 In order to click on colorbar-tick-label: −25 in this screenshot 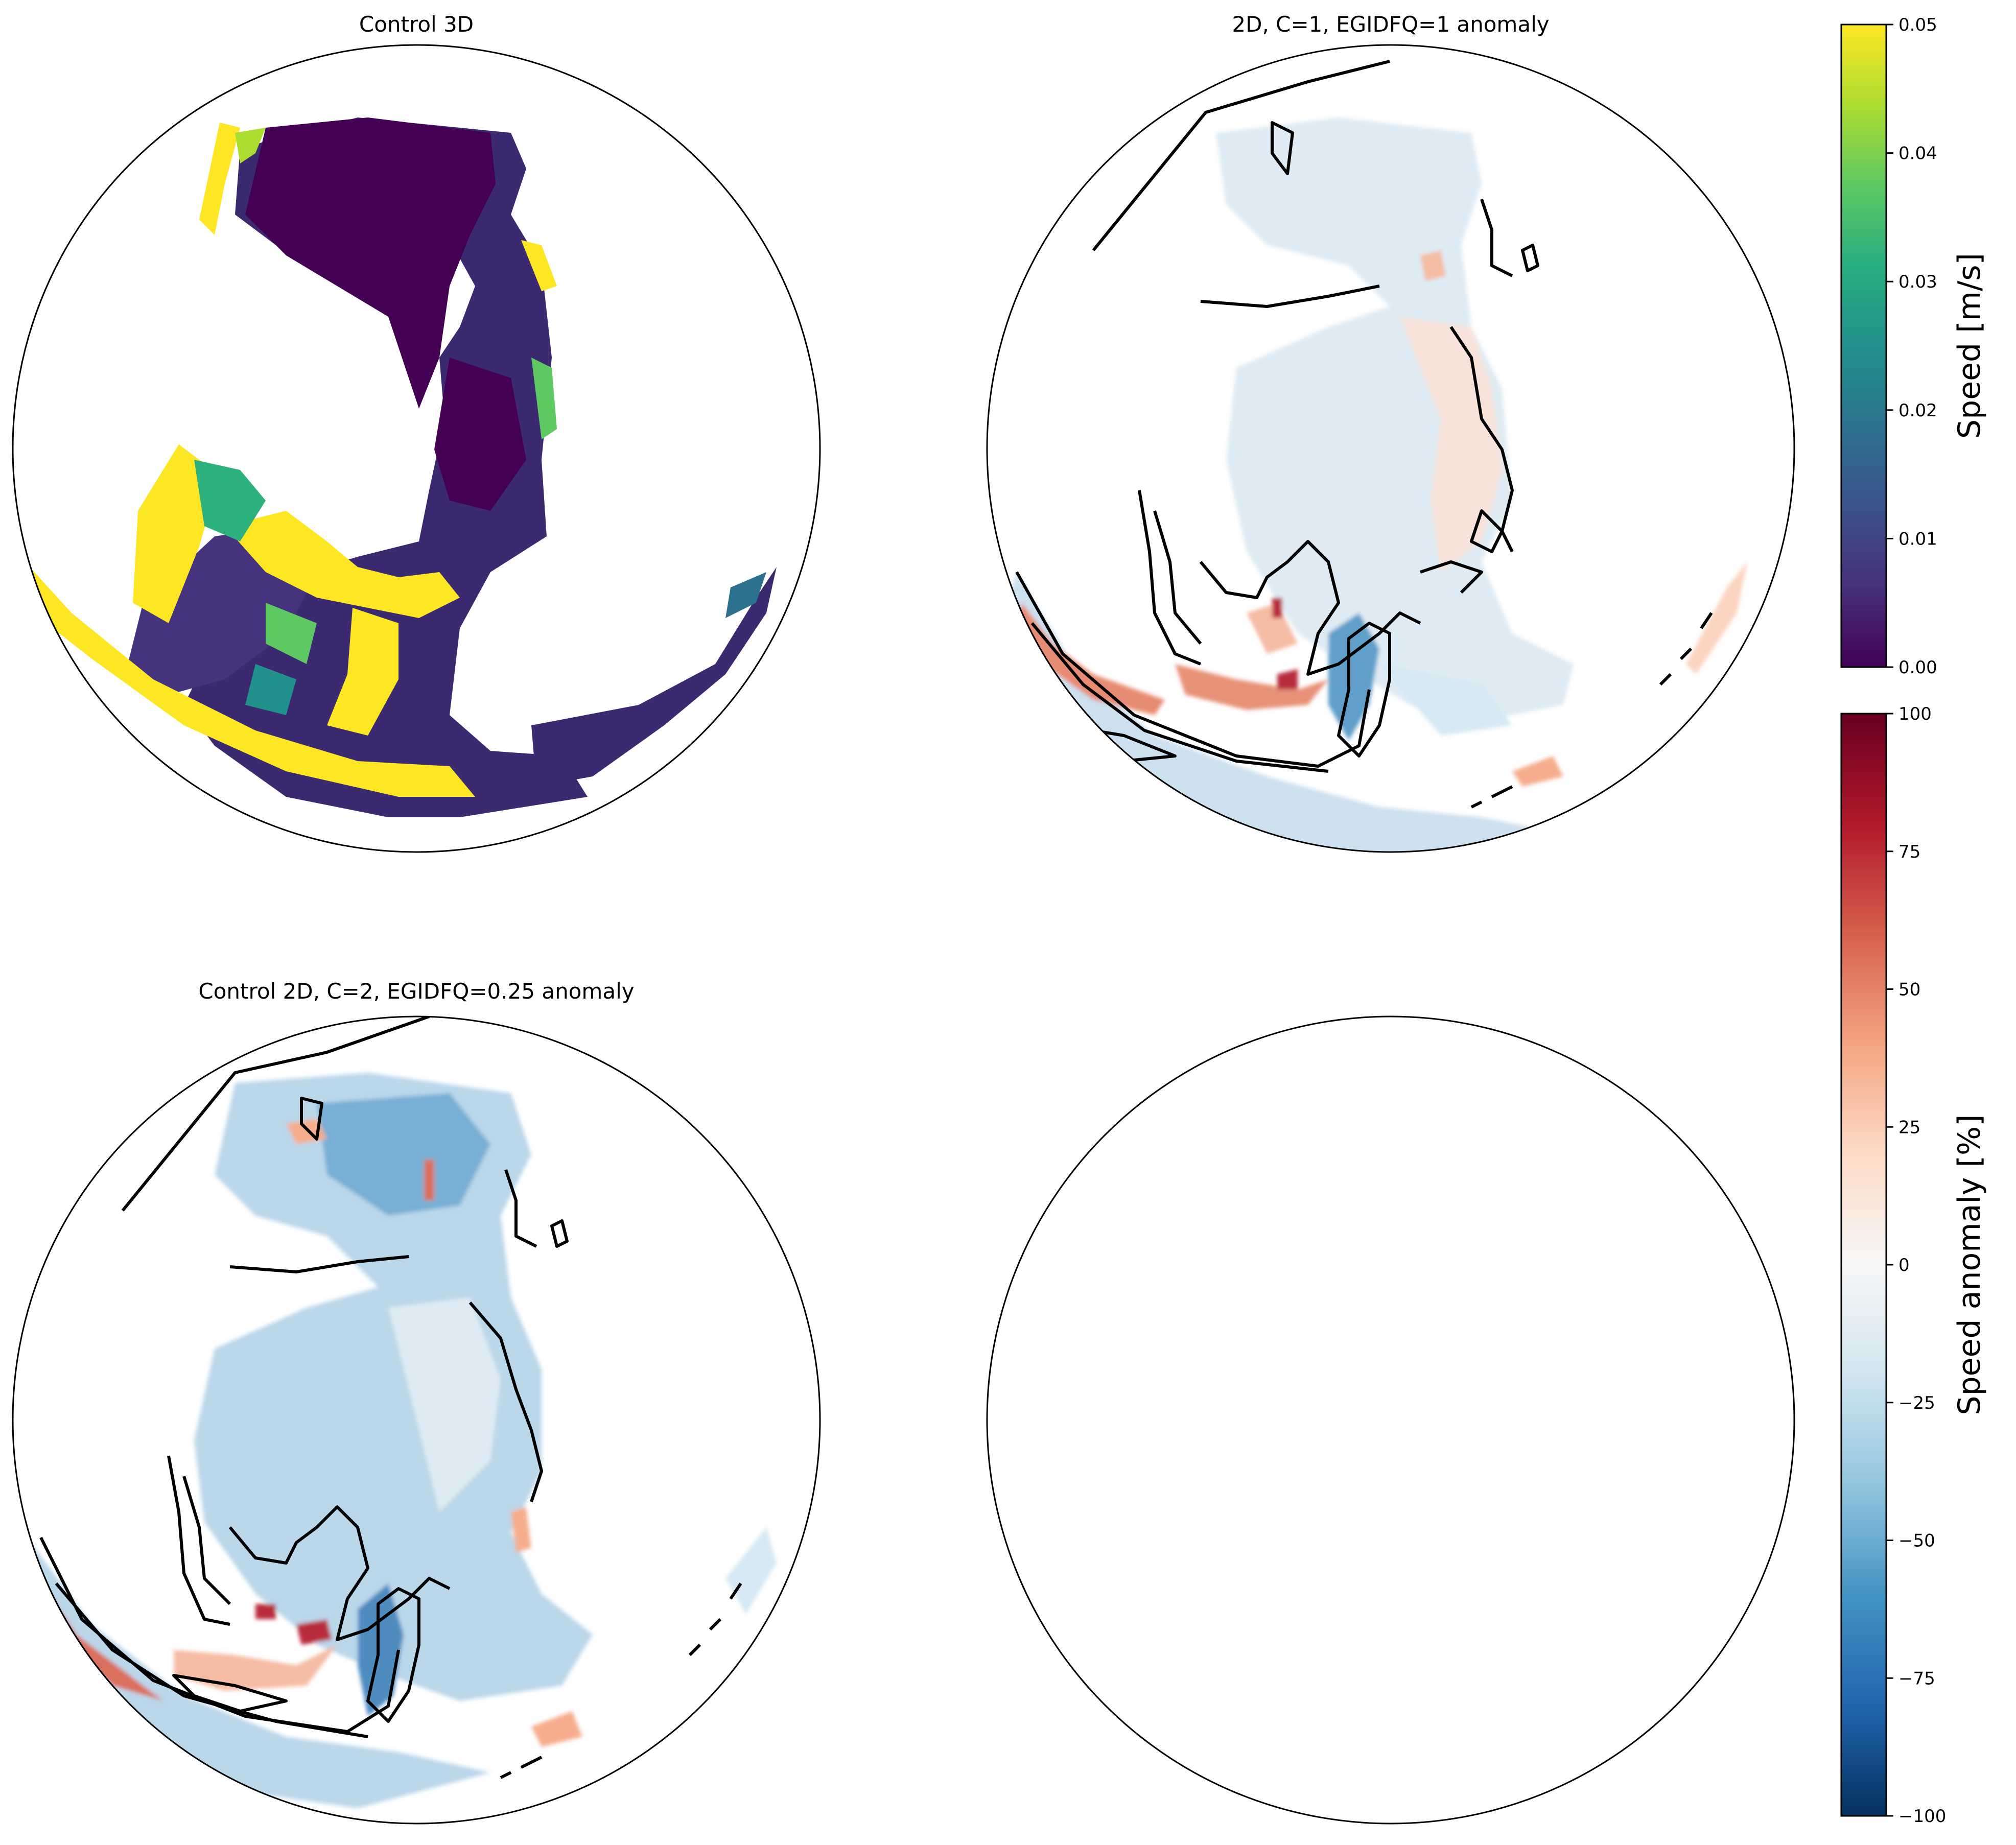, I will do `click(1916, 1403)`.